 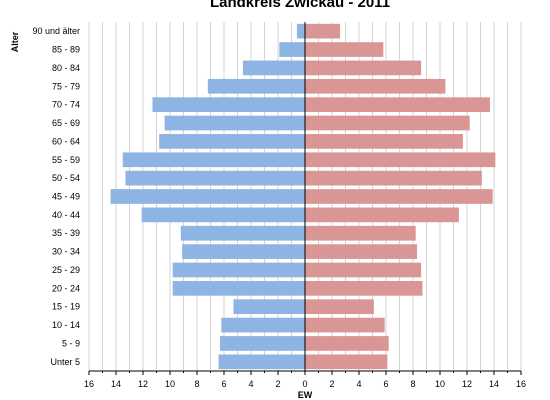 What do you see at coordinates (66, 105) in the screenshot?
I see `category-label: 70 - 74` at bounding box center [66, 105].